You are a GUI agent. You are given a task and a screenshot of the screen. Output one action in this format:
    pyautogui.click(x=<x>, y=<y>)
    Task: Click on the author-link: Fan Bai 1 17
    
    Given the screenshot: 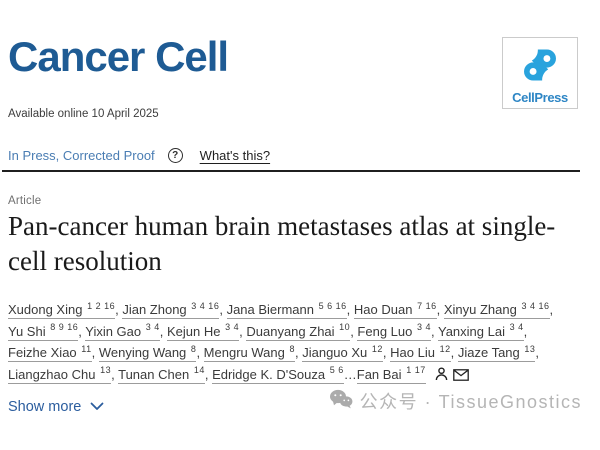 What is the action you would take?
    pyautogui.click(x=391, y=374)
    